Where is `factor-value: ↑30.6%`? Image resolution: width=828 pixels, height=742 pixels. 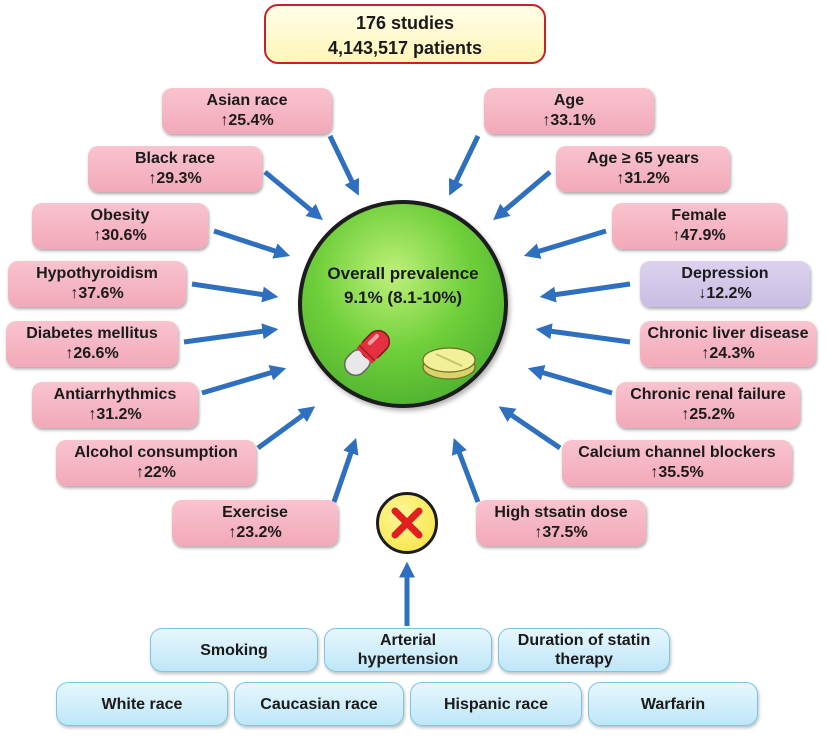
factor-value: ↑30.6% is located at coordinates (120, 235).